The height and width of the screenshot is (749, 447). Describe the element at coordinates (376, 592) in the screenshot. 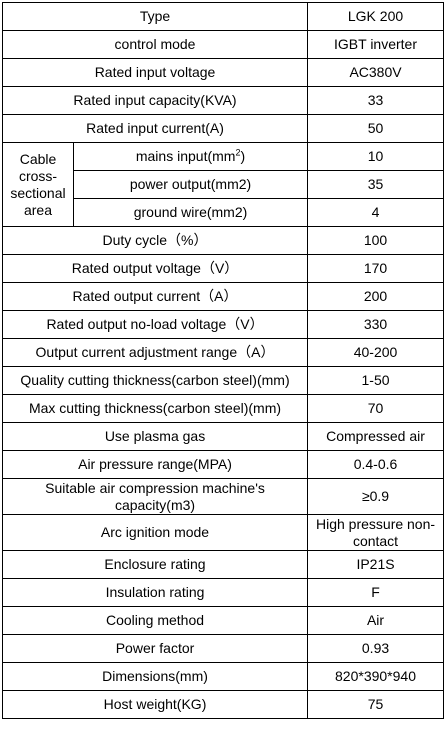

I see `spec-value: F` at that location.